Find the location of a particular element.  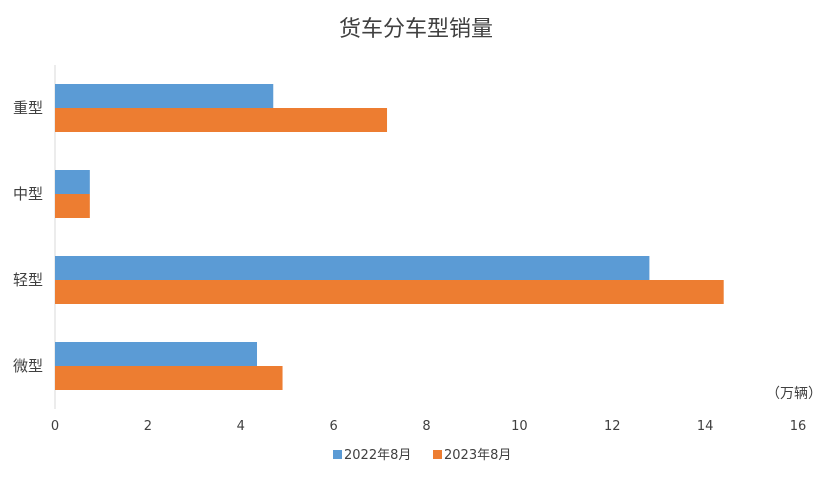

category-label: 重型 is located at coordinates (28, 108).